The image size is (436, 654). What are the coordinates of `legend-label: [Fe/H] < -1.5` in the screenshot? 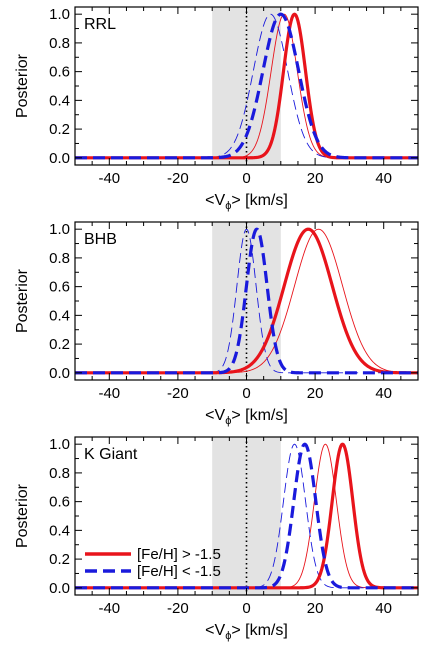 It's located at (179, 571).